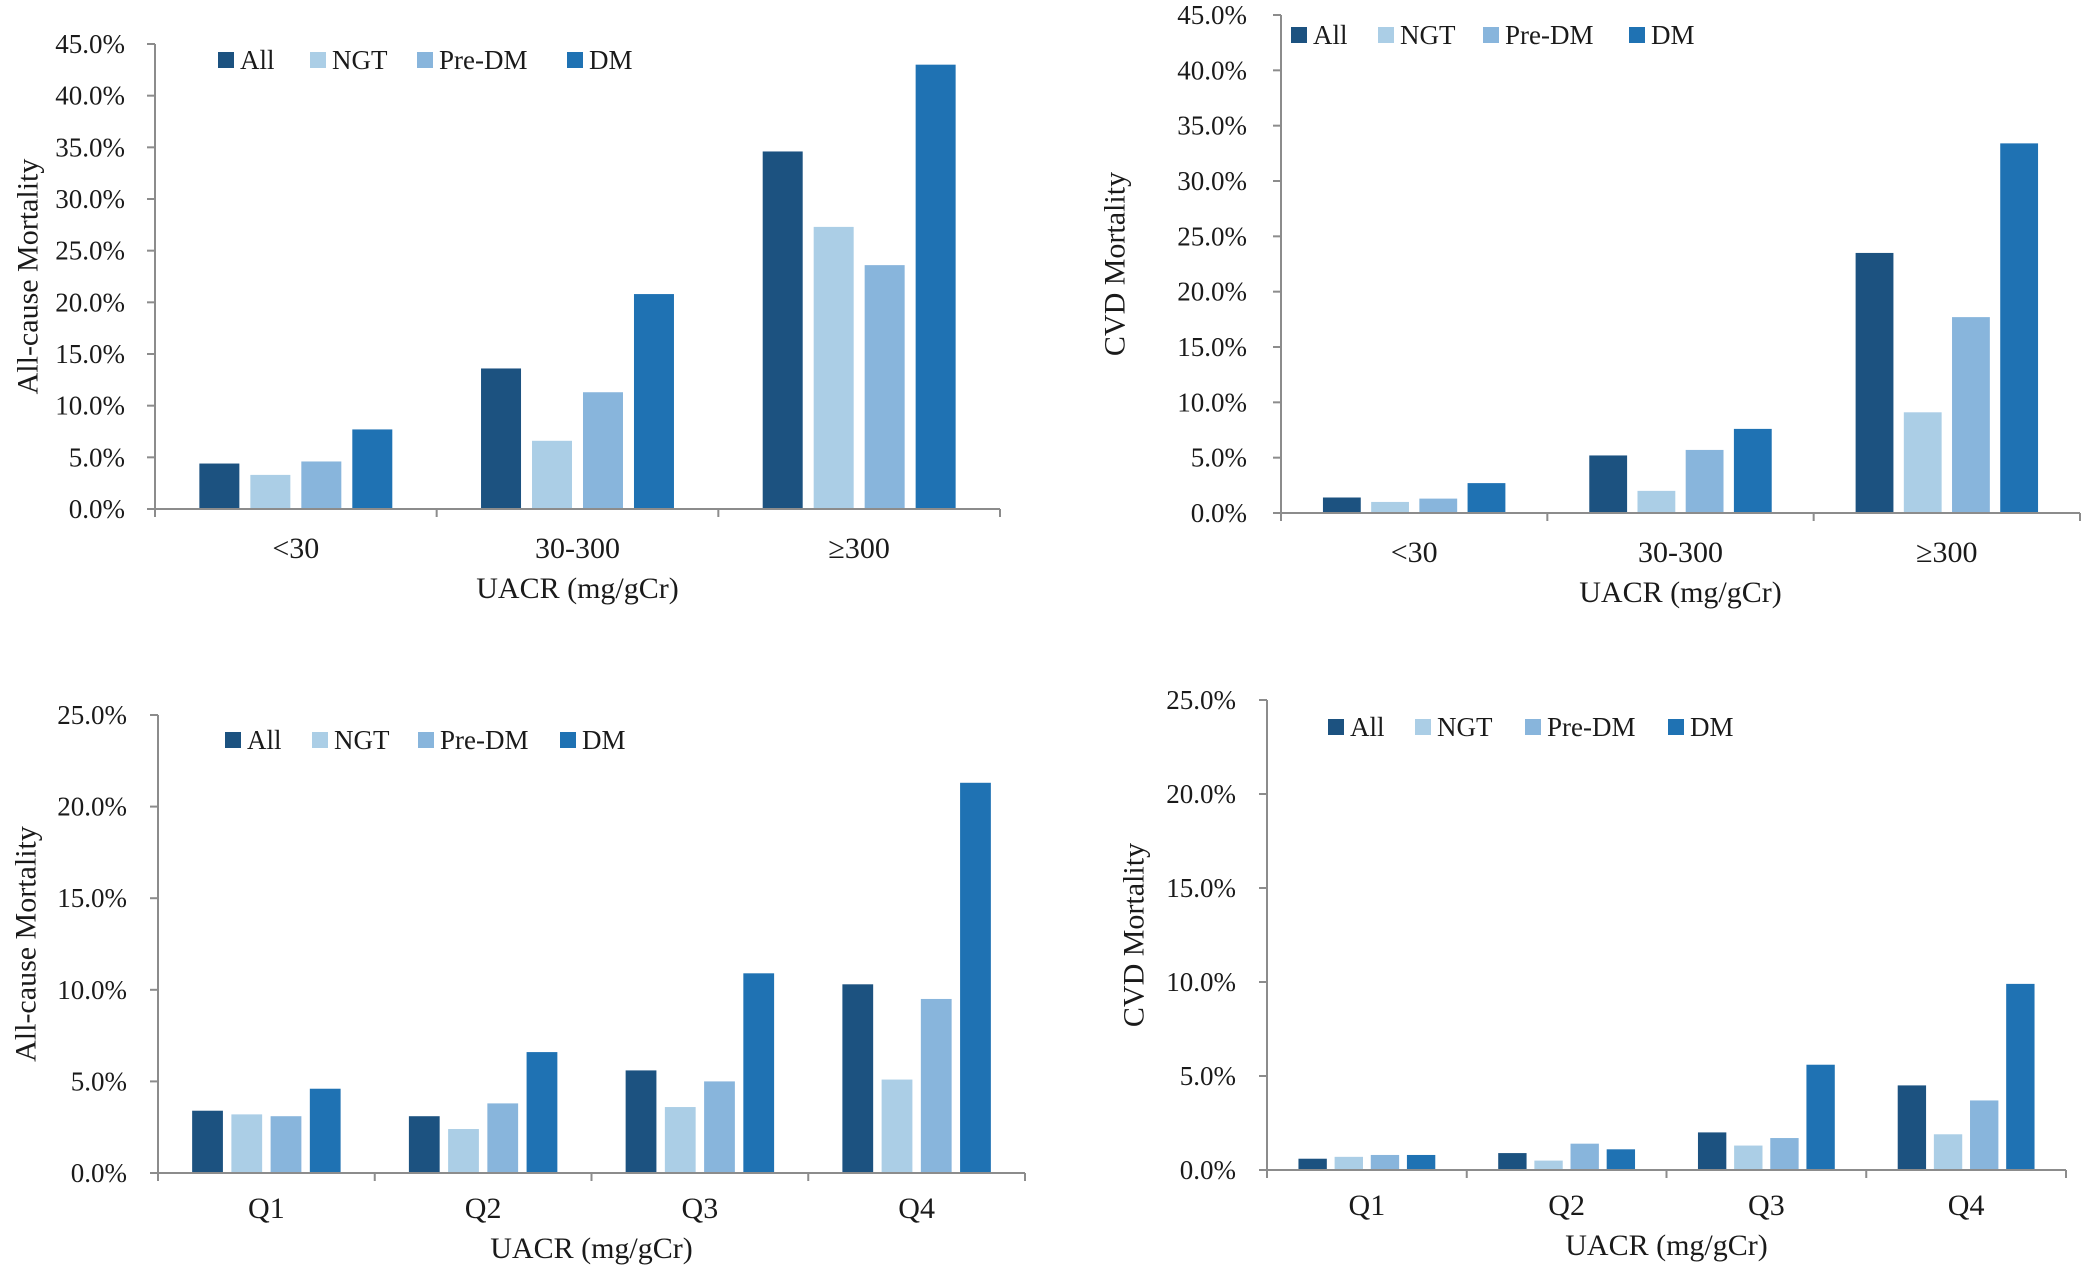  What do you see at coordinates (1212, 15) in the screenshot?
I see `y-tick-label: 45.0%` at bounding box center [1212, 15].